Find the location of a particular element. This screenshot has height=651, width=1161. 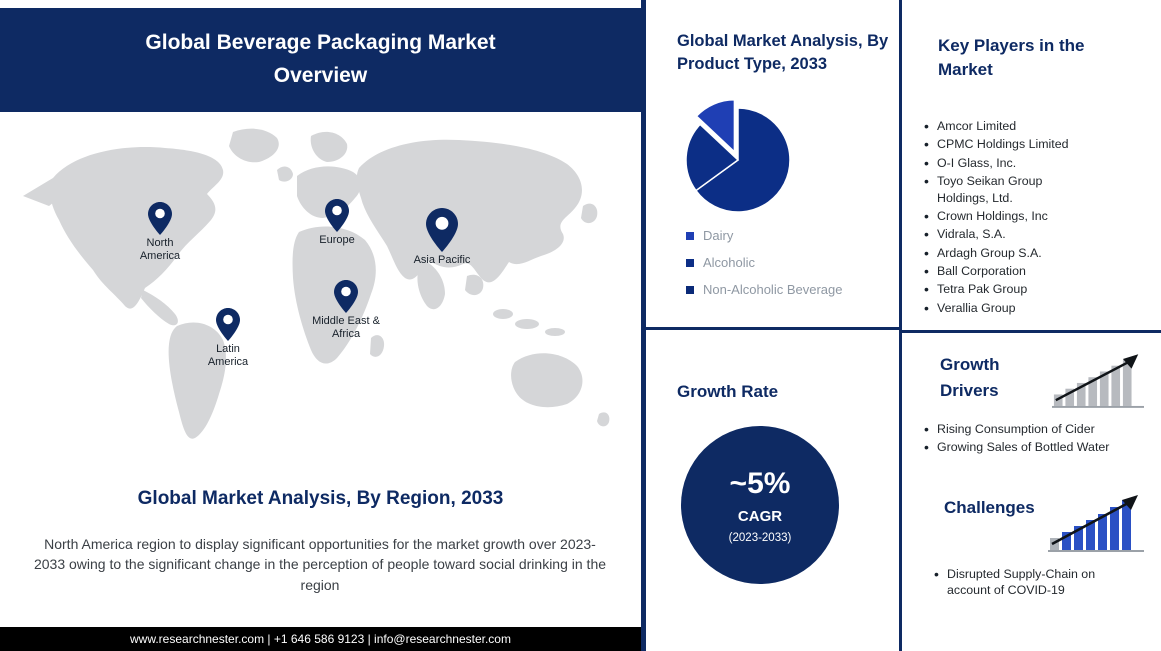

list-item: Verallia Group is located at coordinates (1006, 308).